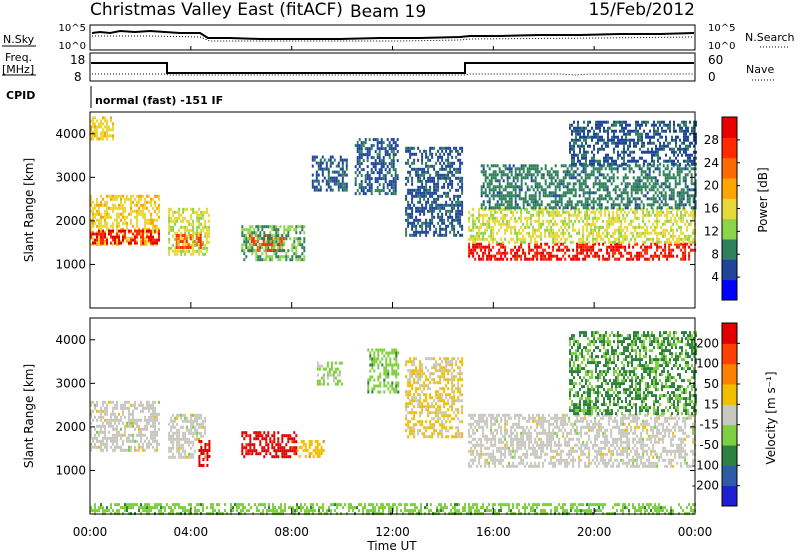 Image resolution: width=800 pixels, height=554 pixels. Describe the element at coordinates (594, 532) in the screenshot. I see `x-tick-label: 20:00` at that location.